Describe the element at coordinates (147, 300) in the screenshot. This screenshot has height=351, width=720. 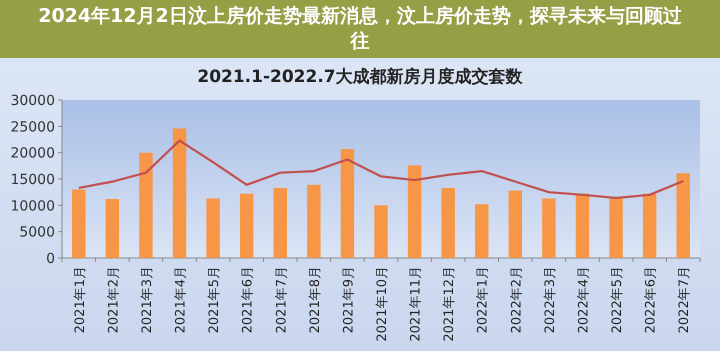
I see `x-tick-label: 2021年3月` at that location.